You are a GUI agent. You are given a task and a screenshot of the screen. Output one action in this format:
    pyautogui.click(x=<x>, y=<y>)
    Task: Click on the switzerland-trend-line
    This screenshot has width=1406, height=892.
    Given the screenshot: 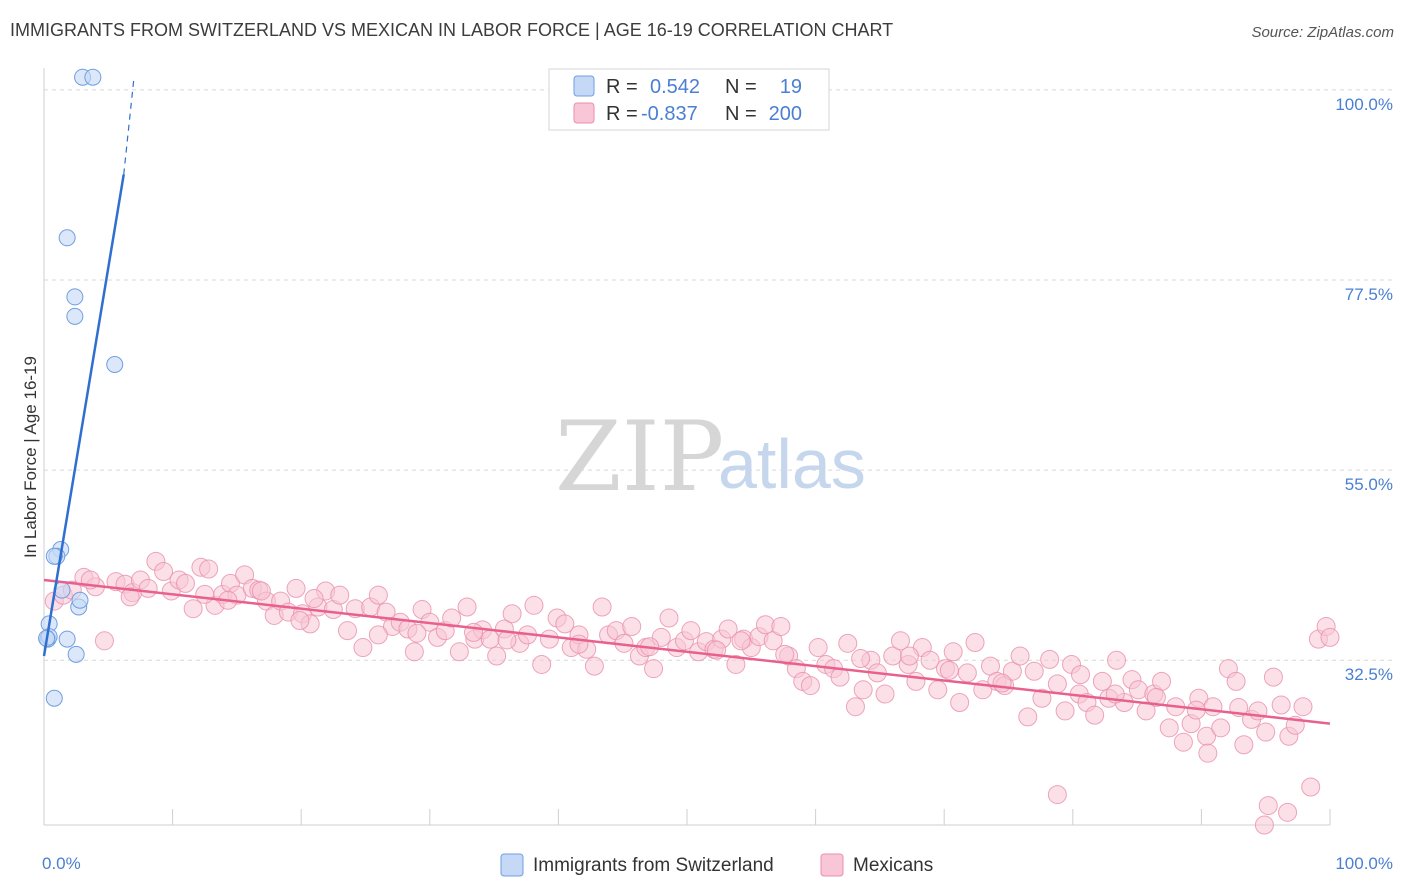 What is the action you would take?
    pyautogui.click(x=83, y=415)
    